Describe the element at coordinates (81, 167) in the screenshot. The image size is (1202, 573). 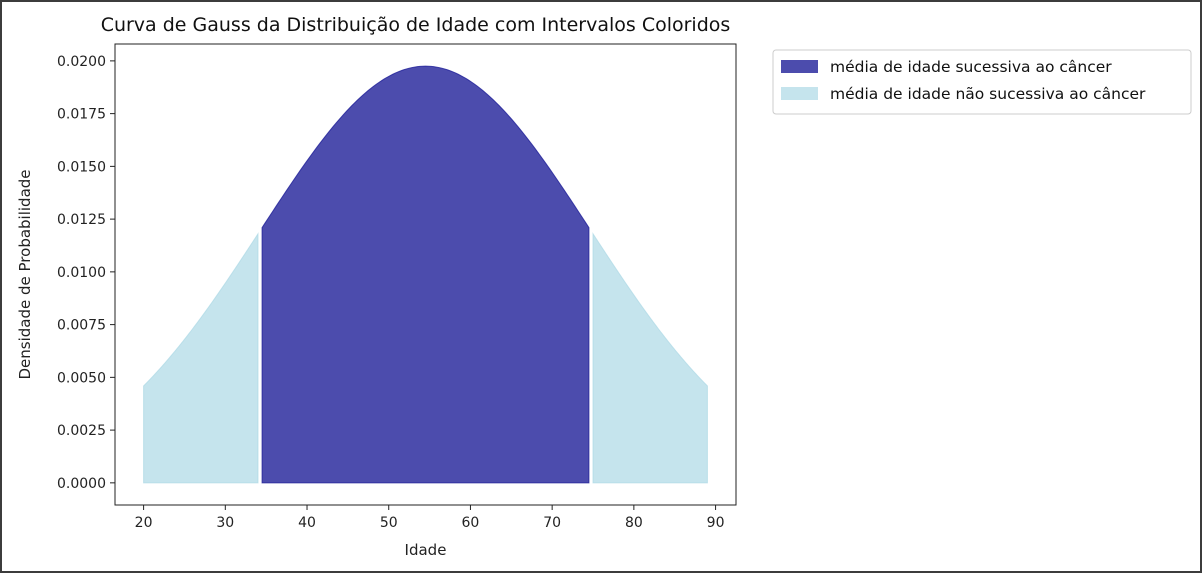
I see `y-tick-label: 0.0150` at that location.